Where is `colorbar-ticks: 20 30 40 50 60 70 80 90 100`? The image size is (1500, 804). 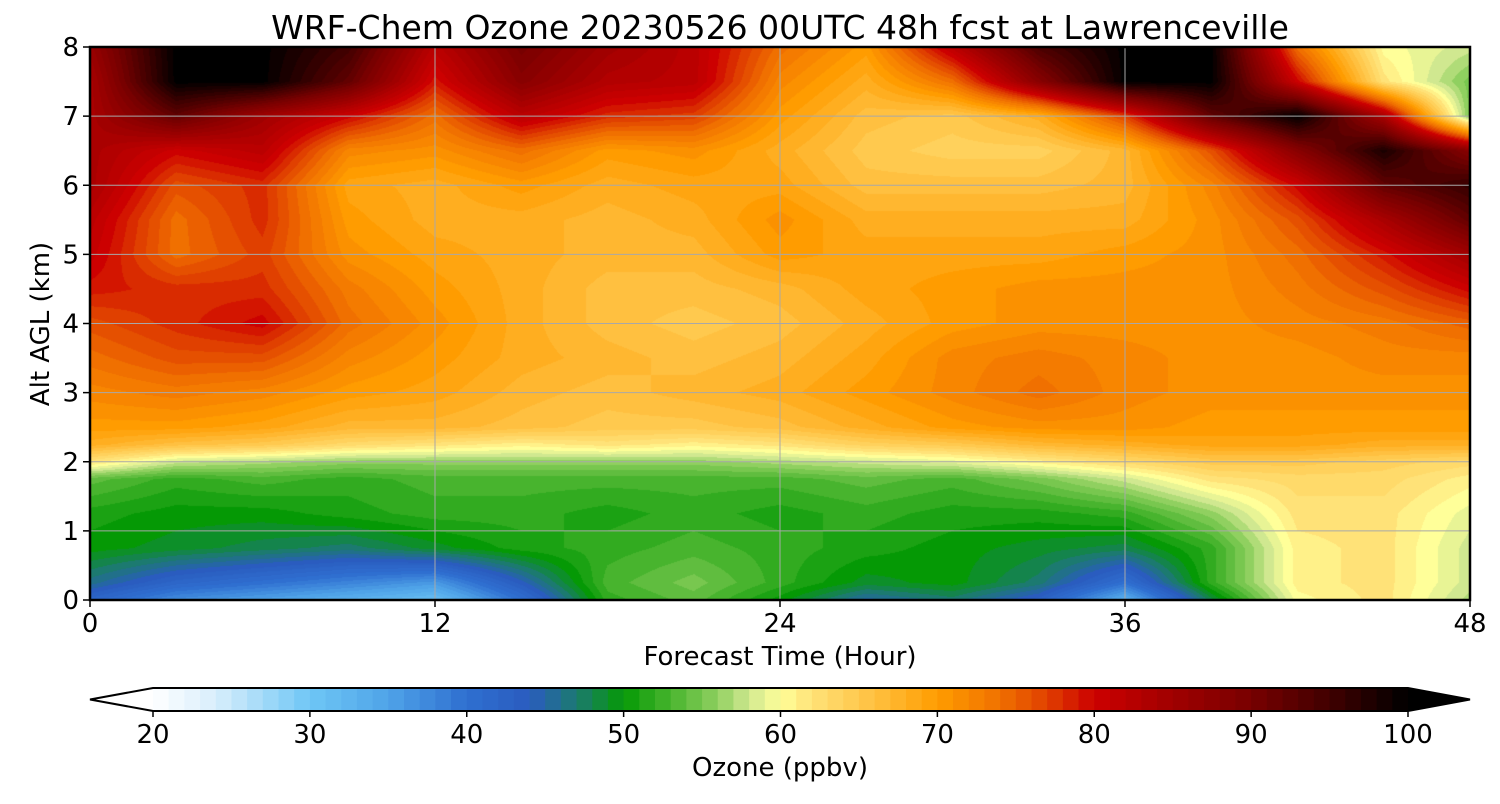
colorbar-ticks: 20 30 40 50 60 70 80 90 100 is located at coordinates (784, 730).